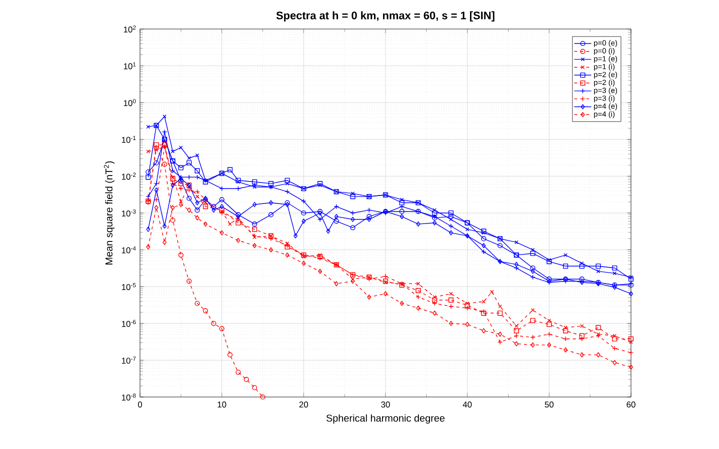 This screenshot has height=449, width=719. What do you see at coordinates (129, 213) in the screenshot?
I see `y-tick-label: 10$^{-3}$` at bounding box center [129, 213].